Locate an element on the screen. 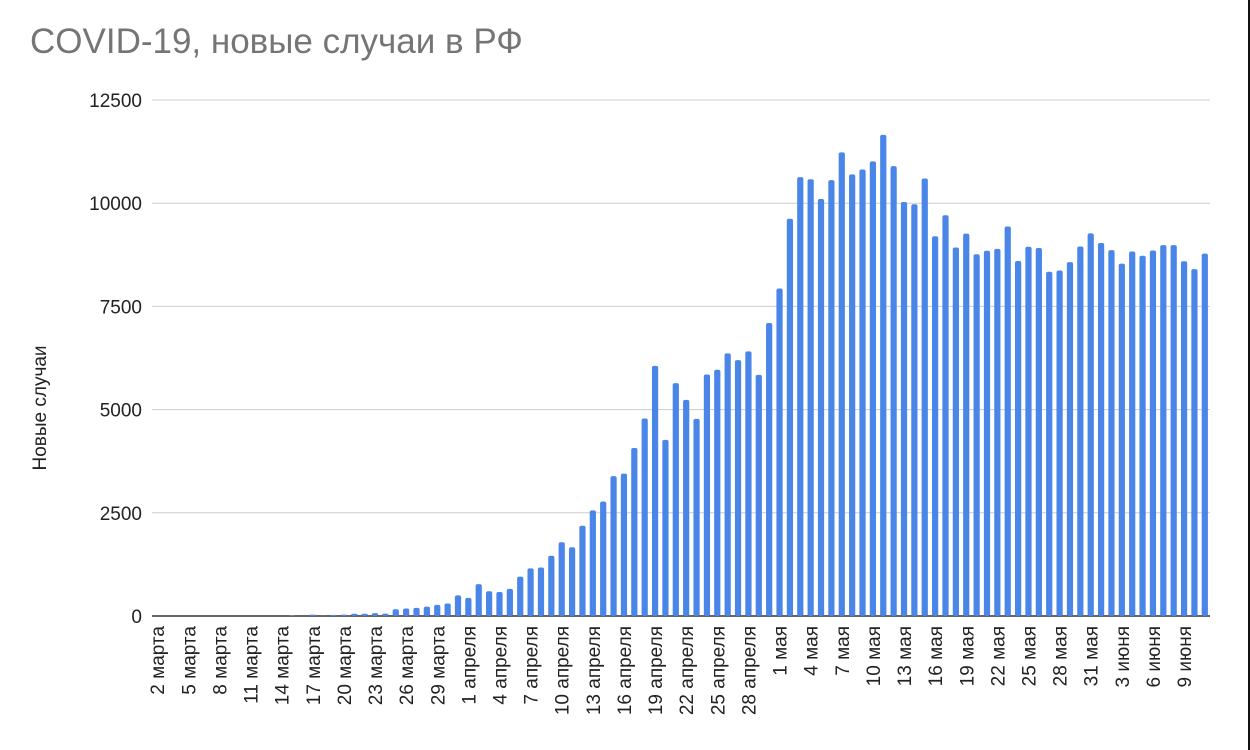  x-tick-label: 10 апреля is located at coordinates (563, 670).